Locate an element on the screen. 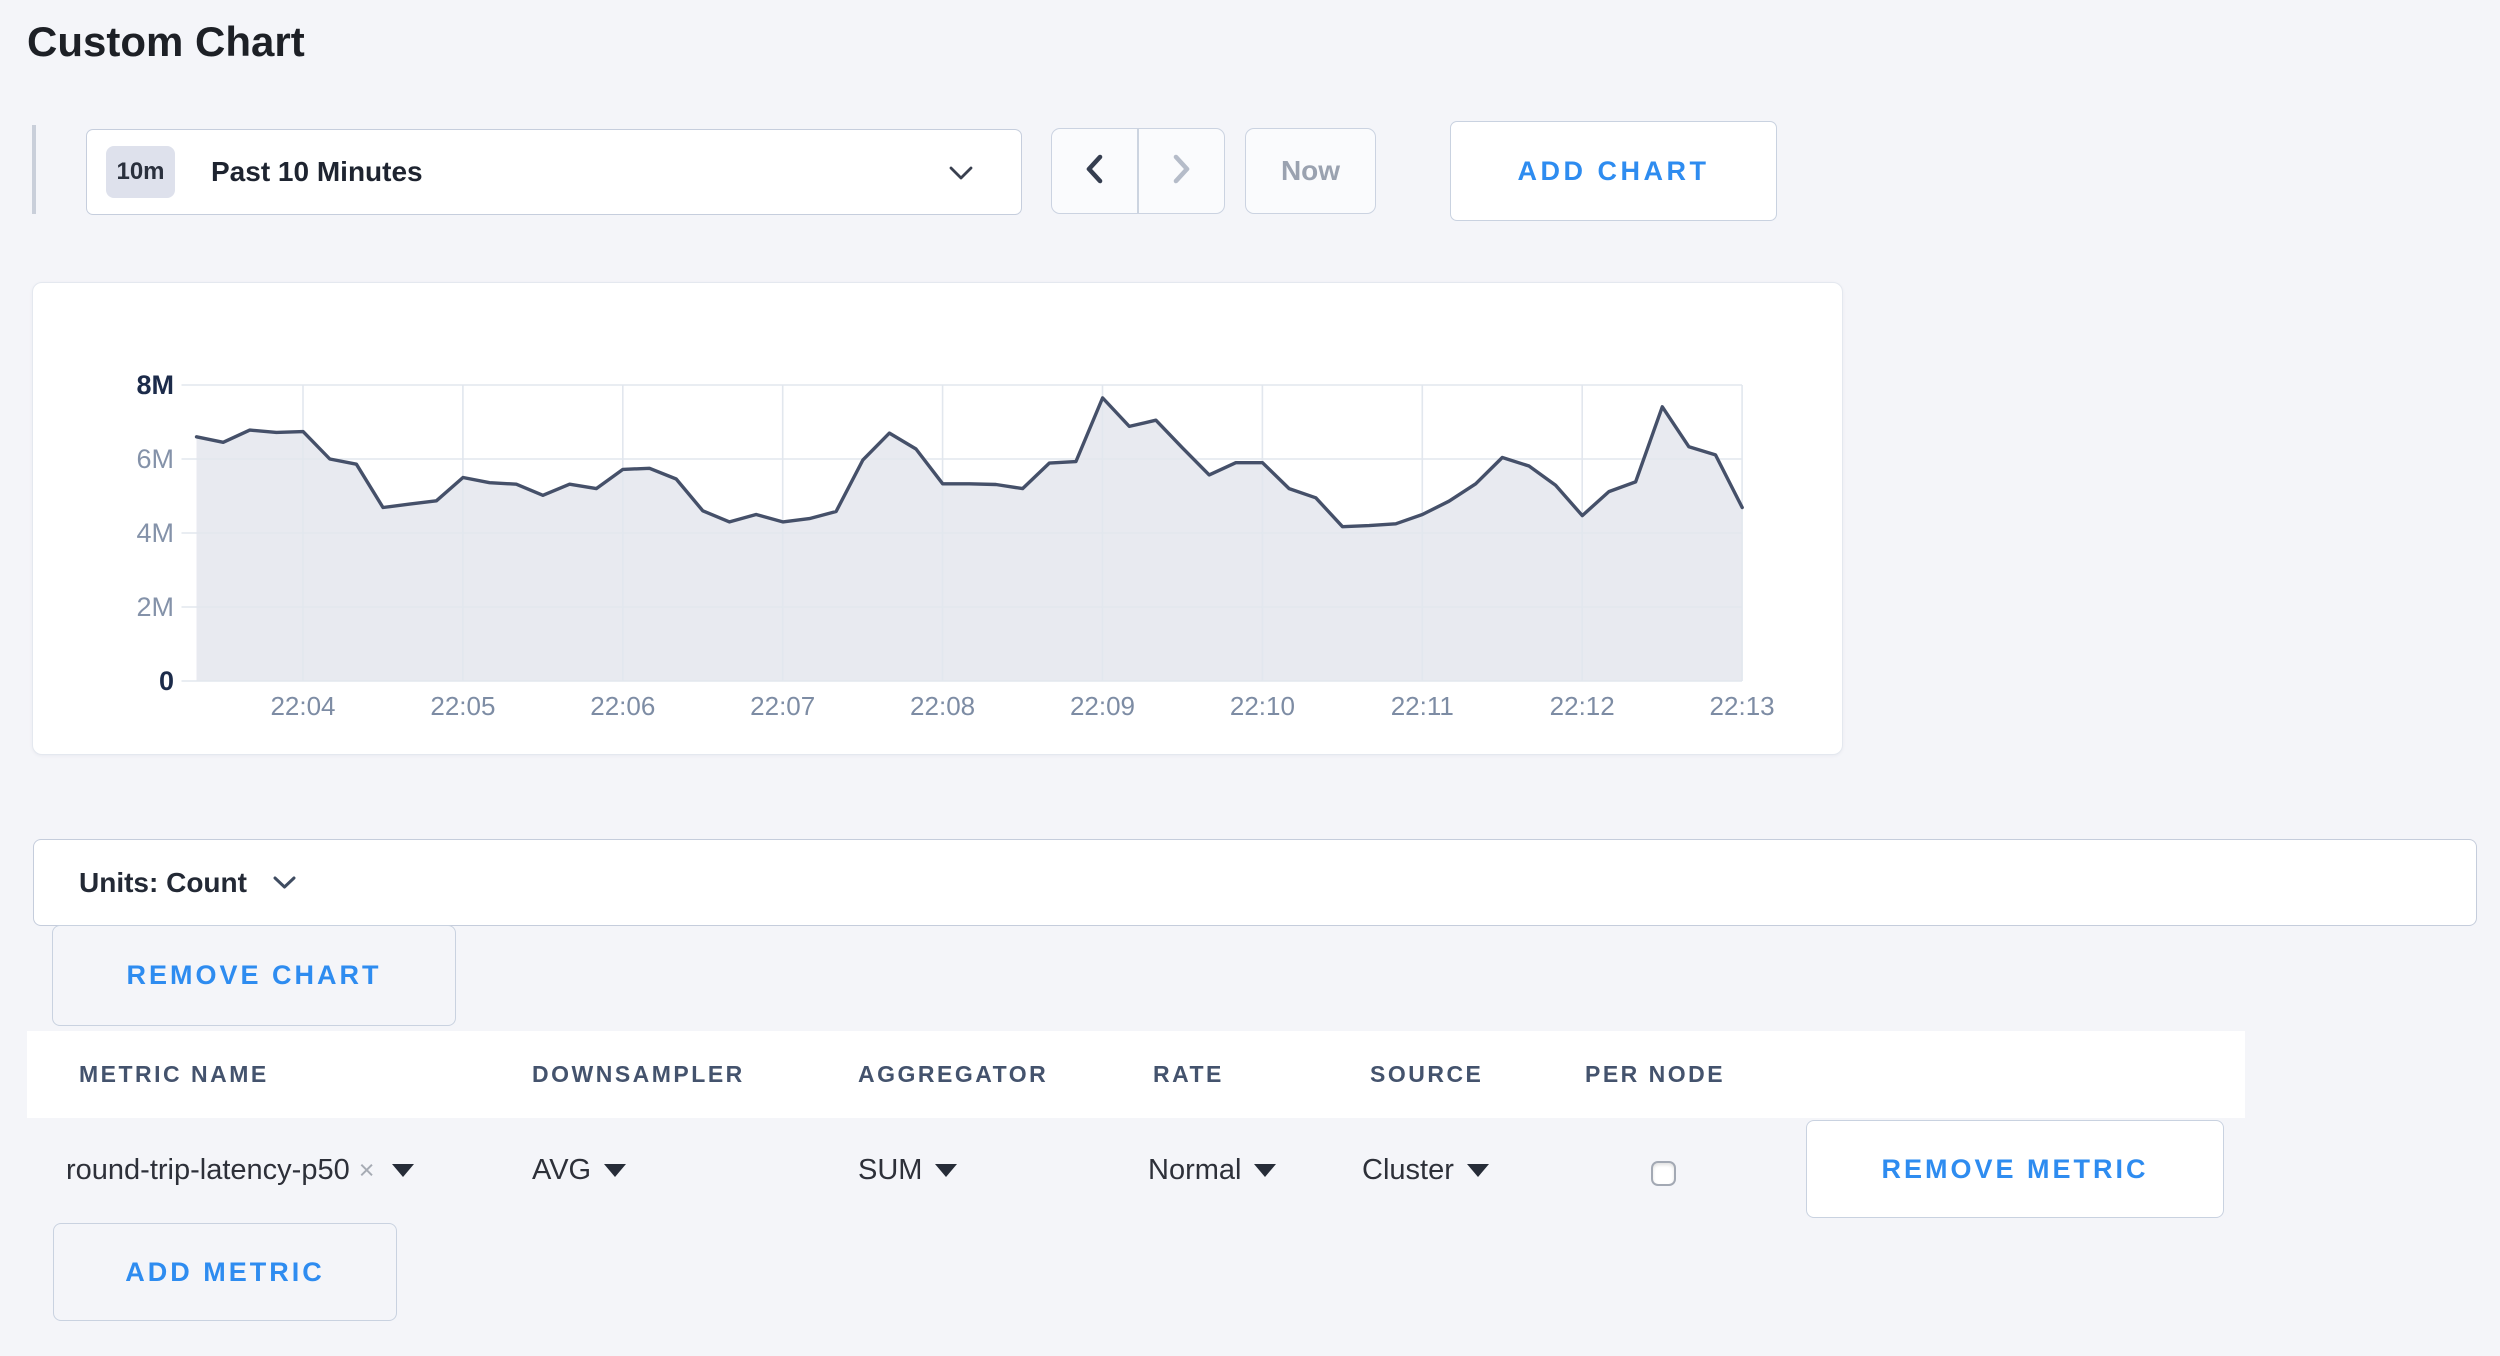  column-header-downsampler: DOWNSAMPLER is located at coordinates (638, 1074).